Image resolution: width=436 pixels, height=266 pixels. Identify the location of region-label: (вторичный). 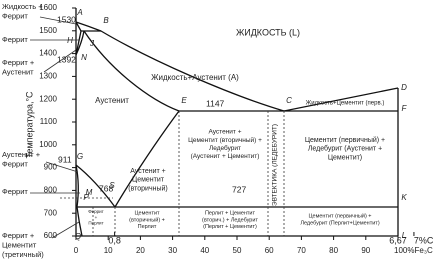
(148, 188).